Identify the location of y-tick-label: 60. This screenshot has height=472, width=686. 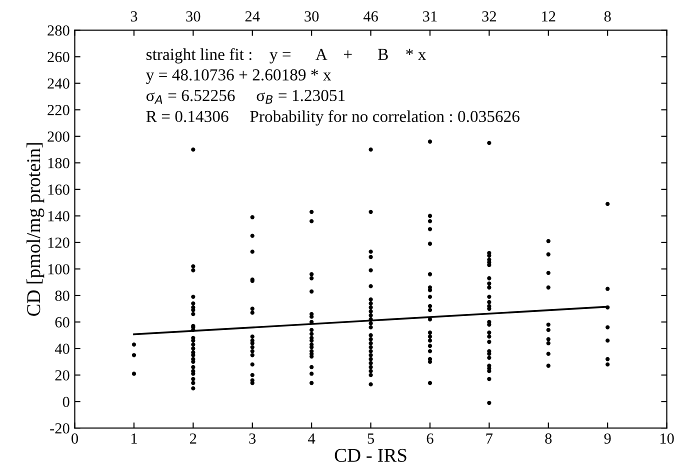
(62, 322).